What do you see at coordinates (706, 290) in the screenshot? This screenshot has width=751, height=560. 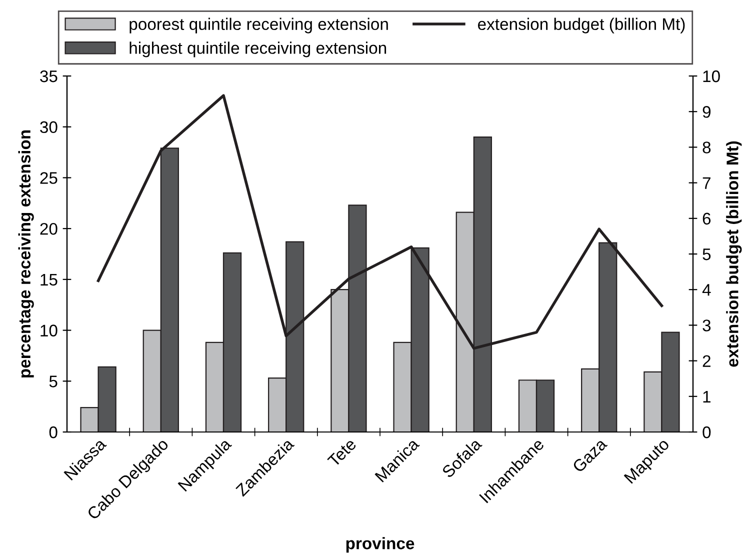 I see `y2-tick-label: 4` at bounding box center [706, 290].